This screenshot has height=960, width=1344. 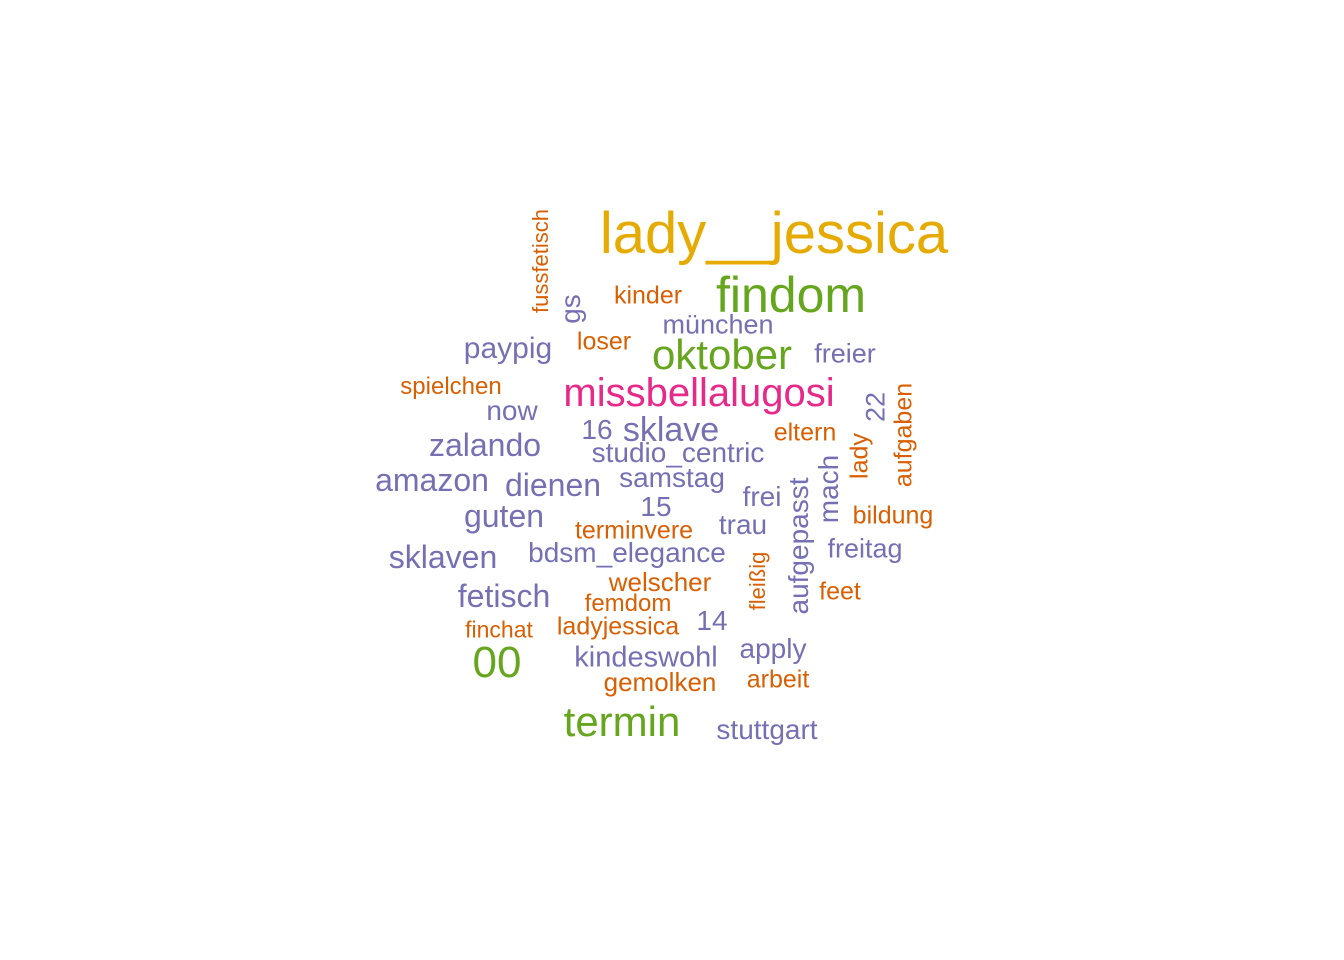 What do you see at coordinates (778, 679) in the screenshot?
I see `word-arbeit: arbeit` at bounding box center [778, 679].